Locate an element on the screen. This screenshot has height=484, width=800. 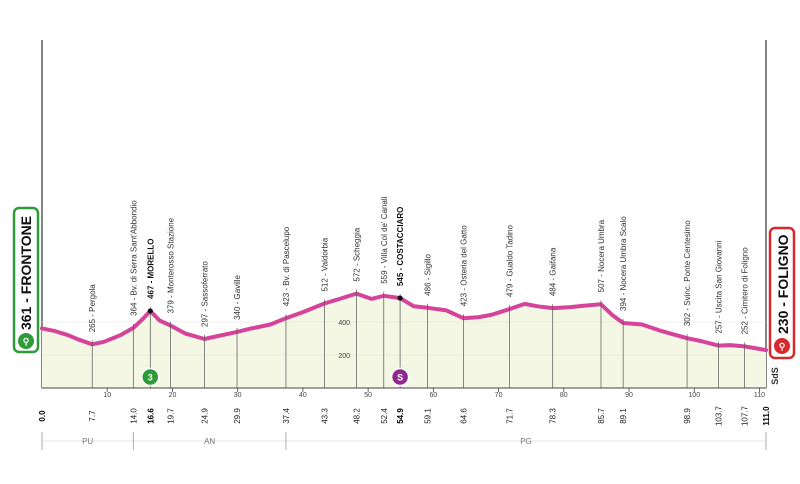
waypoint-km-label: 52.4 is located at coordinates (384, 416).